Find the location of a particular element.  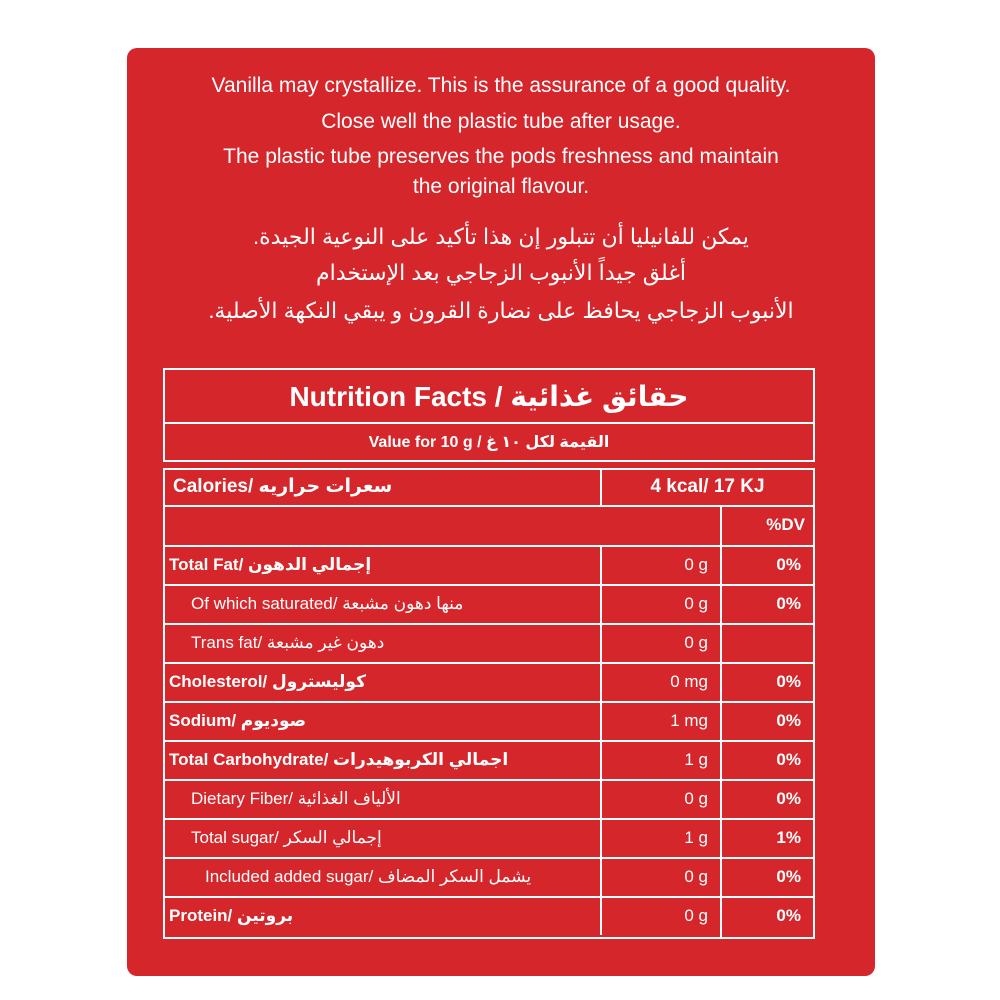

nutrient-label: Sodium/ صوديوم is located at coordinates (238, 720).